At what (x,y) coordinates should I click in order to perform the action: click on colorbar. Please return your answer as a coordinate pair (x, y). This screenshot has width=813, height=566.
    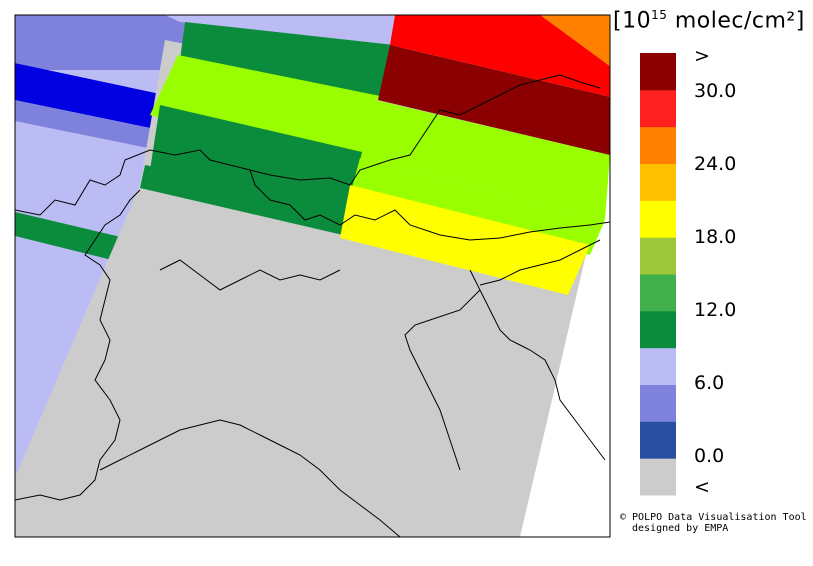
    Looking at the image, I should click on (658, 274).